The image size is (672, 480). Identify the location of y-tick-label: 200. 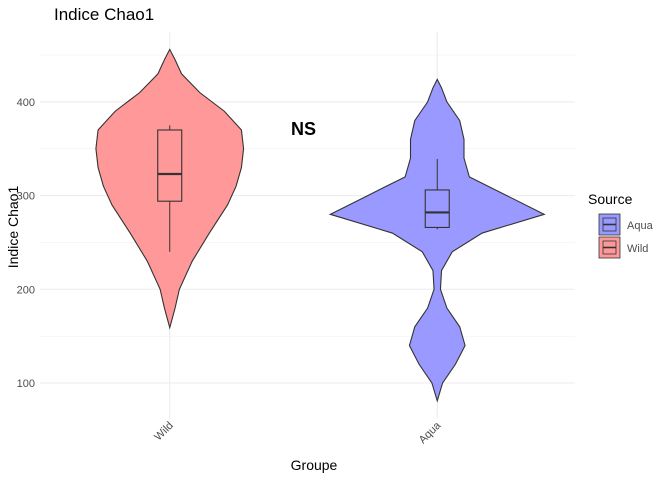
(26, 290).